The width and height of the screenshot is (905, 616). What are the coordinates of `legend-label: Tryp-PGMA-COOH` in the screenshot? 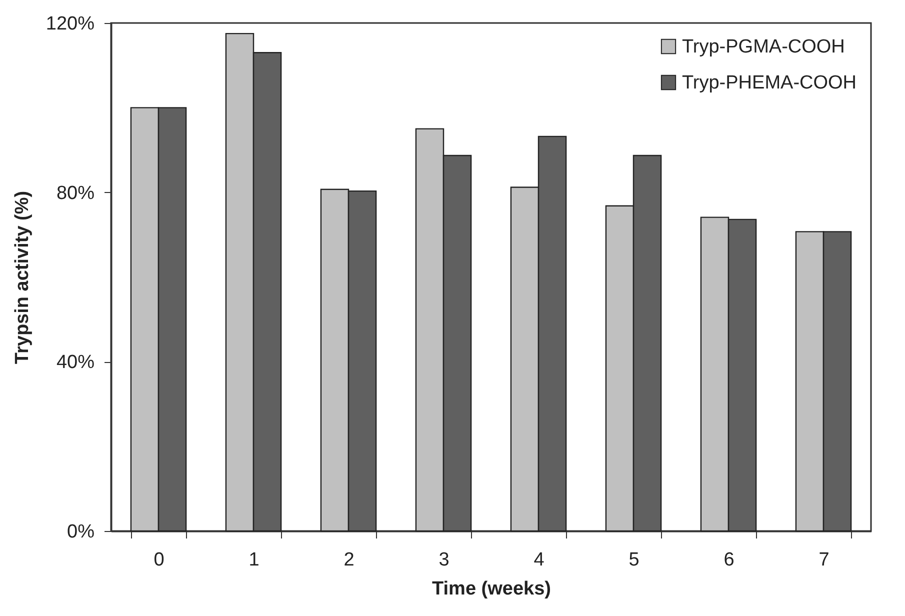 It's located at (763, 47).